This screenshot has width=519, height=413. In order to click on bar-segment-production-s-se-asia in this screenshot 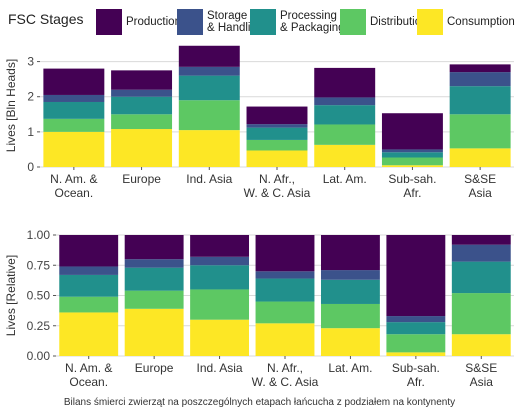, I will do `click(480, 68)`.